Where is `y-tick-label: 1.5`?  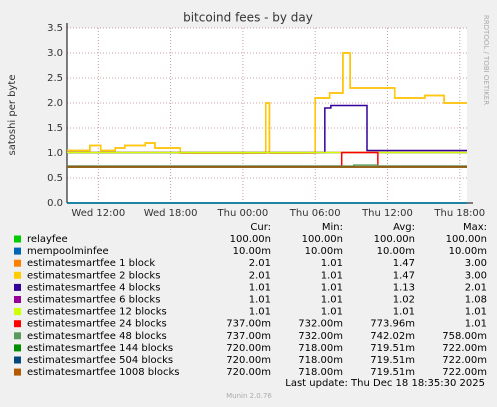 y-tick-label: 1.5 is located at coordinates (55, 128).